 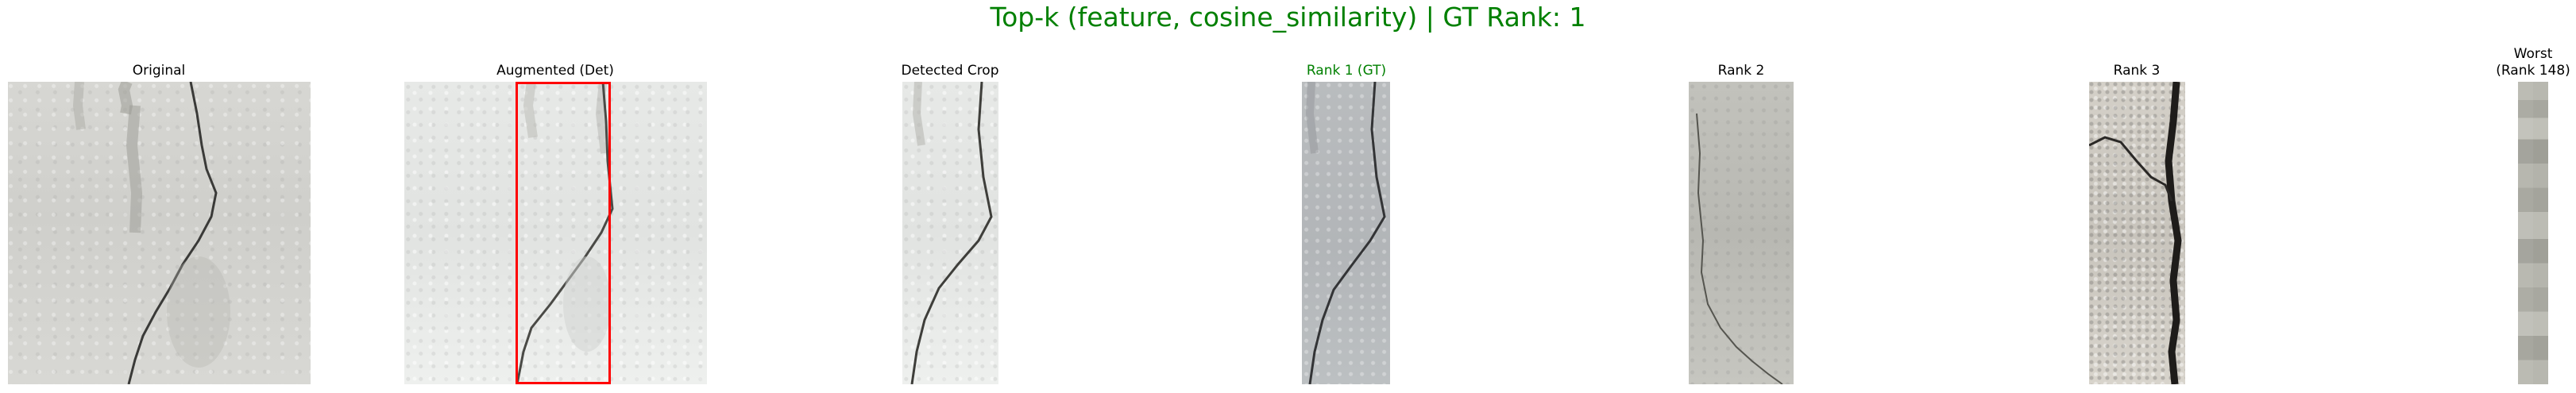 I want to click on panel-title-worst-line-2: (Rank 148), so click(x=2533, y=71).